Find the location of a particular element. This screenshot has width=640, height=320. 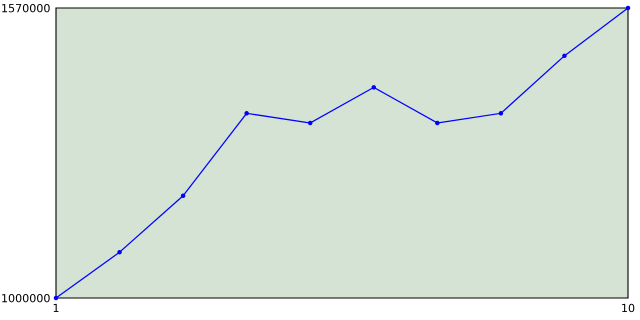

y-tick-label: 1000000 is located at coordinates (26, 298).